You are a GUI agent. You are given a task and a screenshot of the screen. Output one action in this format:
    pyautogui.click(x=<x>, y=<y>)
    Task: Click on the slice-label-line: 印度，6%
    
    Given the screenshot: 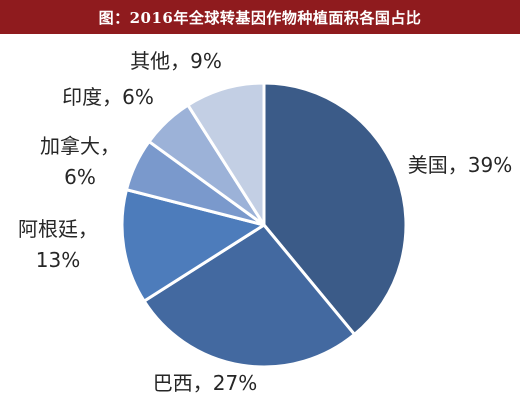 What is the action you would take?
    pyautogui.click(x=108, y=97)
    